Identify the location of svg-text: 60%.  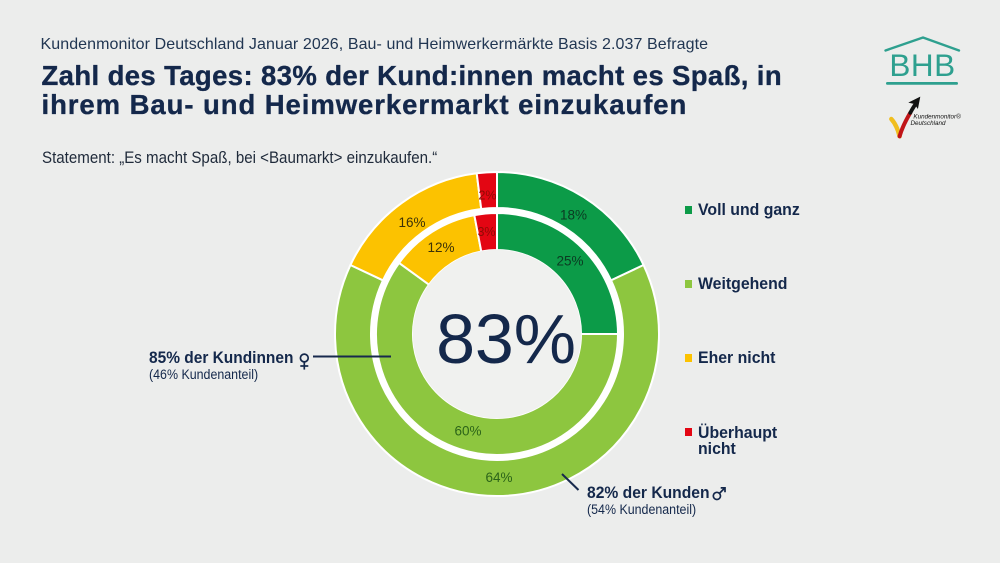
(467, 431).